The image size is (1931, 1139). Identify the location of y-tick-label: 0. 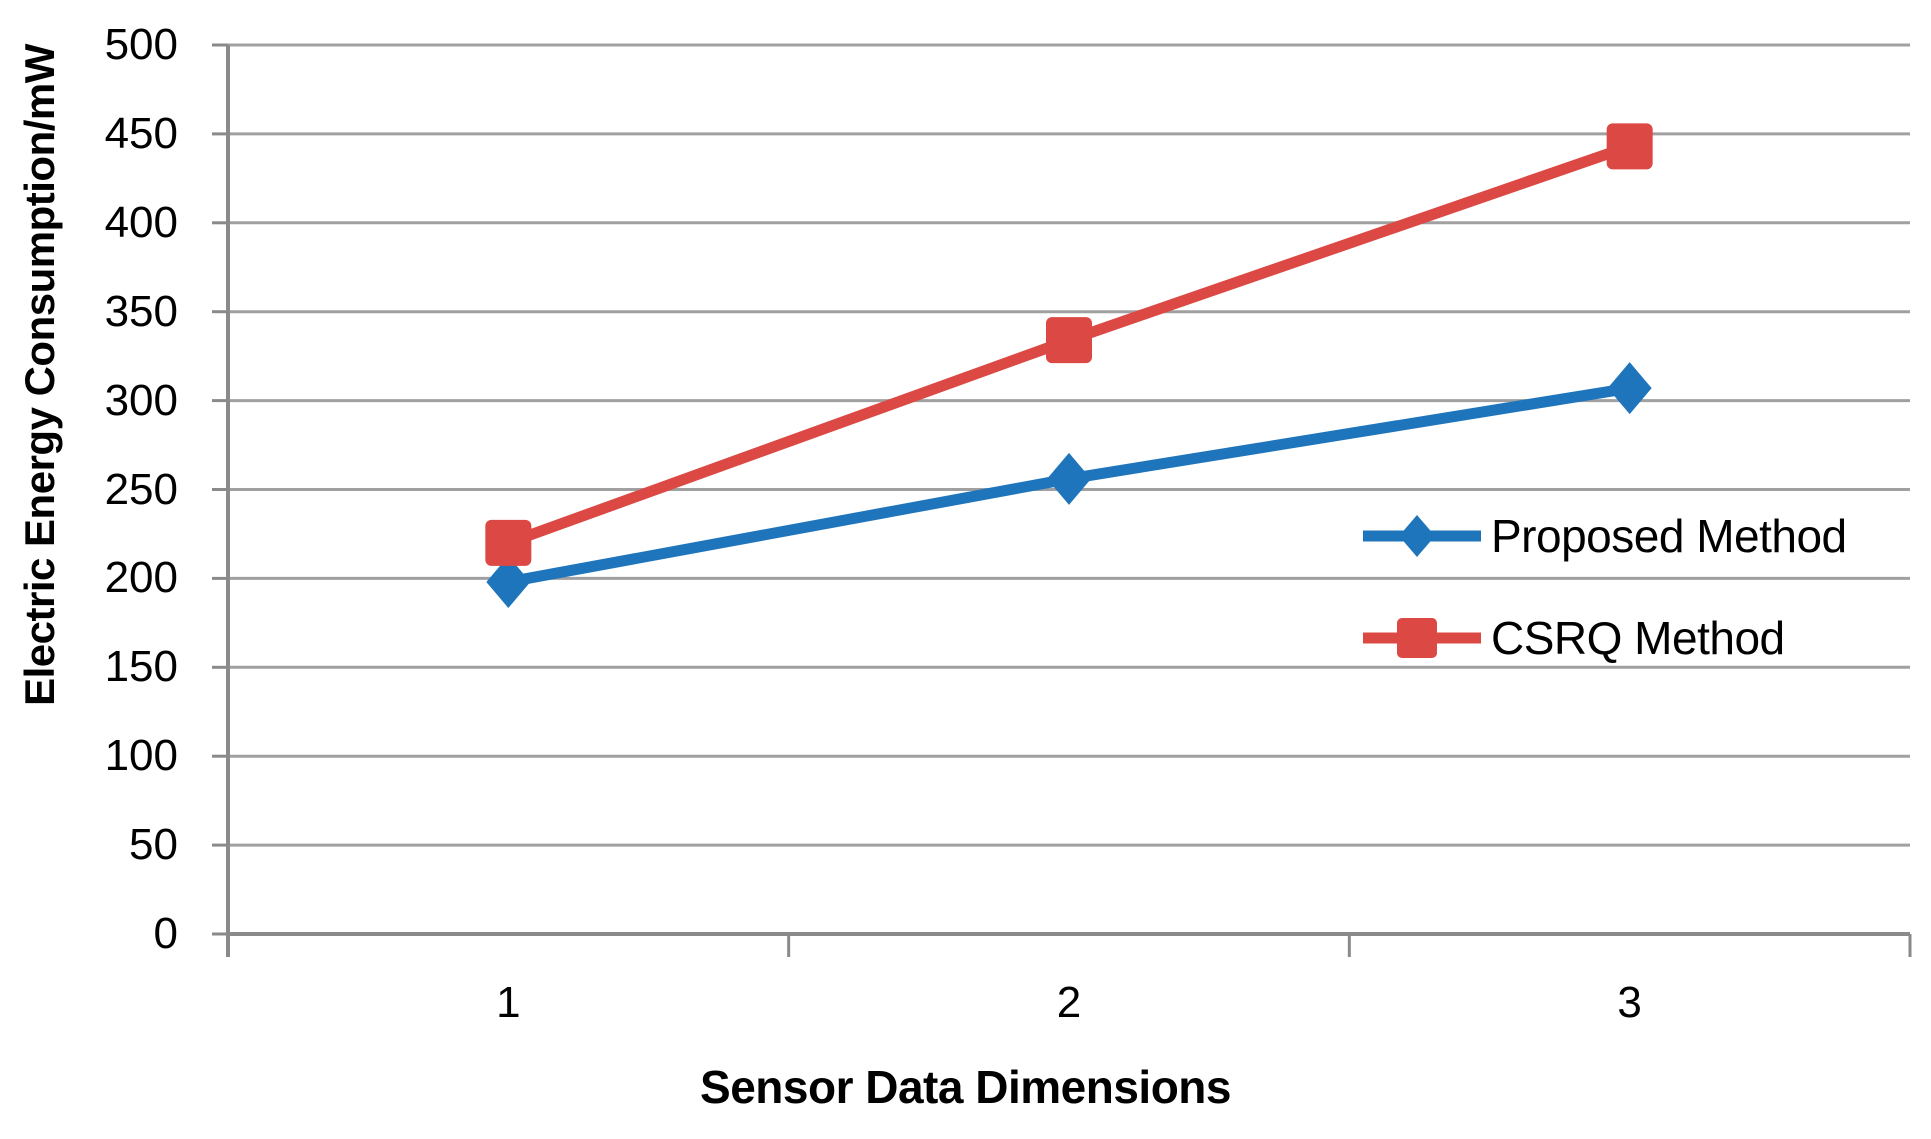
(165, 933).